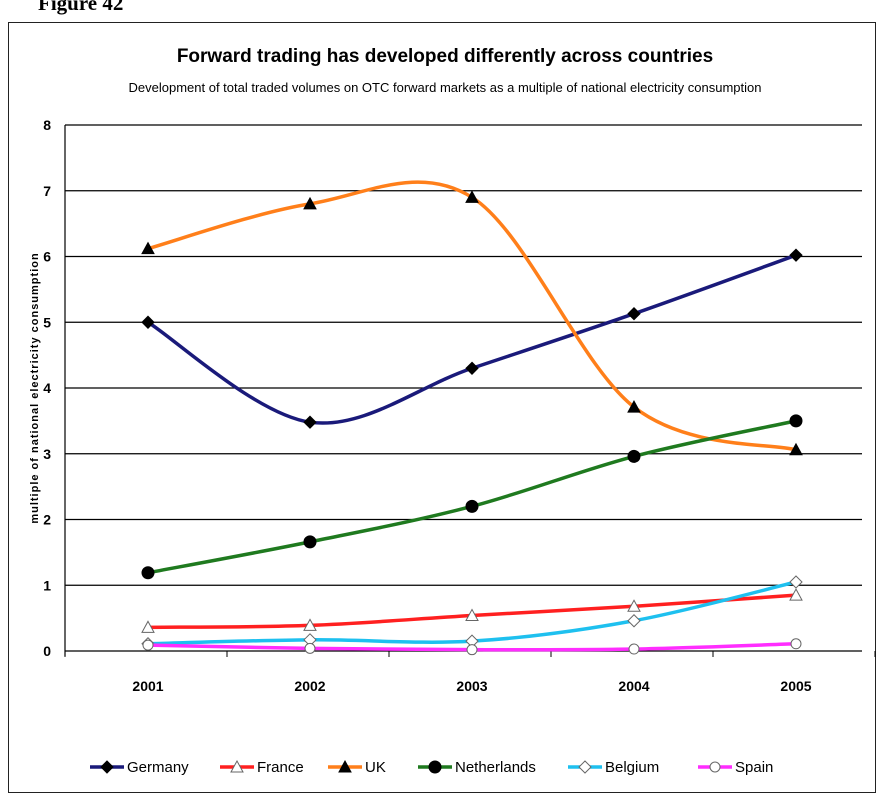 This screenshot has width=890, height=803. I want to click on y-tick-label: 3, so click(47, 454).